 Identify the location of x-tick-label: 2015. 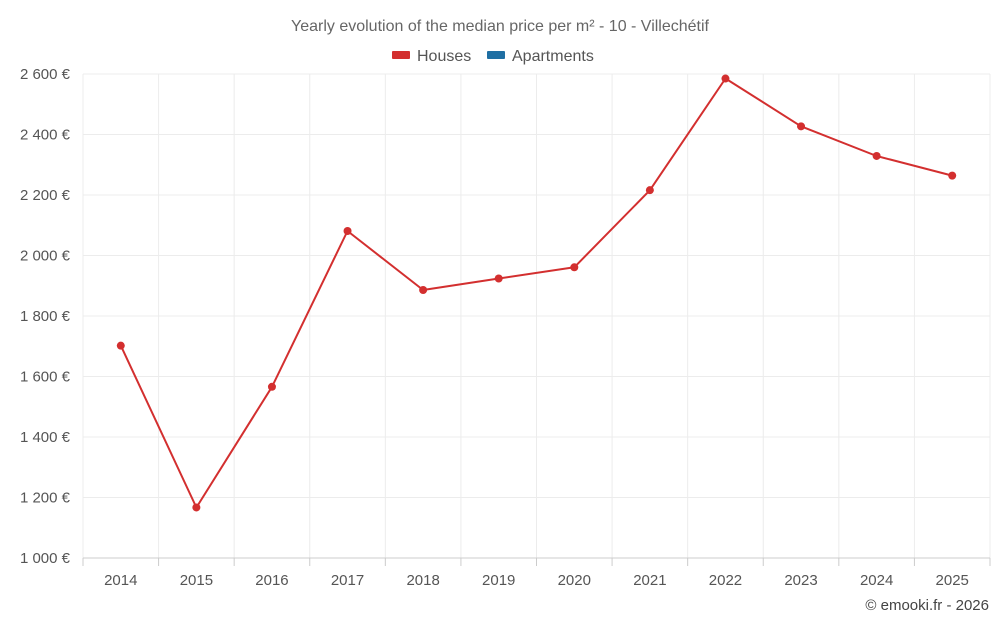
(196, 580).